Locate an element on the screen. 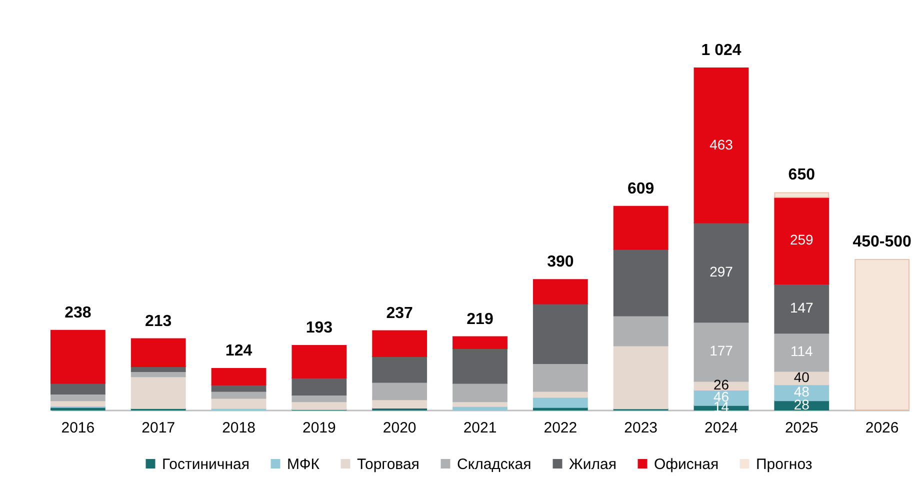 The height and width of the screenshot is (491, 915). legend-label: Жилая is located at coordinates (592, 464).